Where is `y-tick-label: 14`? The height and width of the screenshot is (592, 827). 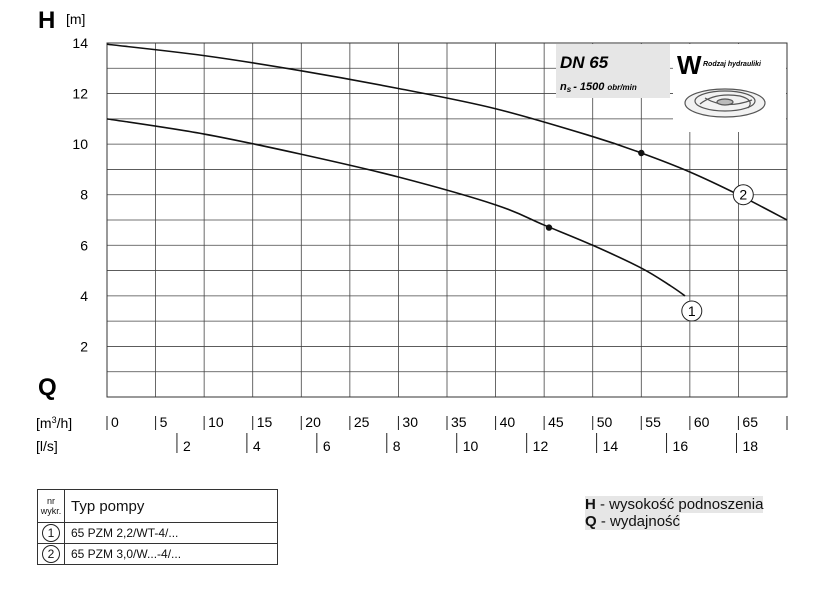 y-tick-label: 14 is located at coordinates (80, 43).